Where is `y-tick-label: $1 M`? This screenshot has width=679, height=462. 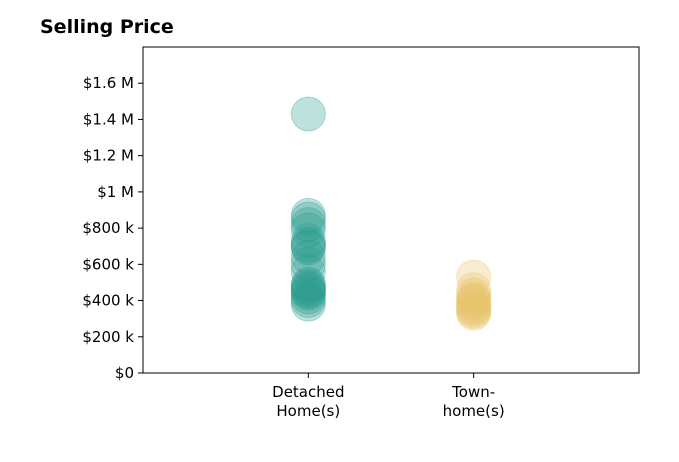
y-tick-label: $1 M is located at coordinates (115, 192).